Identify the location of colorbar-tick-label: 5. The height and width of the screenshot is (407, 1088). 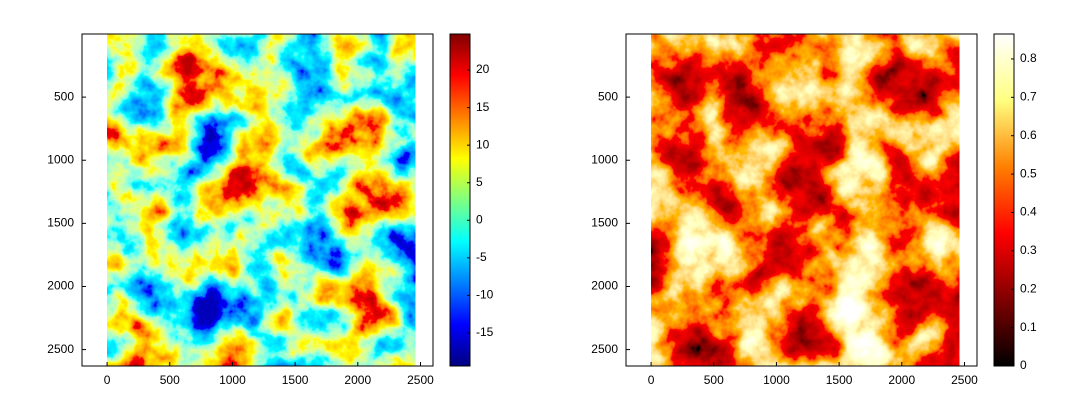
(479, 182).